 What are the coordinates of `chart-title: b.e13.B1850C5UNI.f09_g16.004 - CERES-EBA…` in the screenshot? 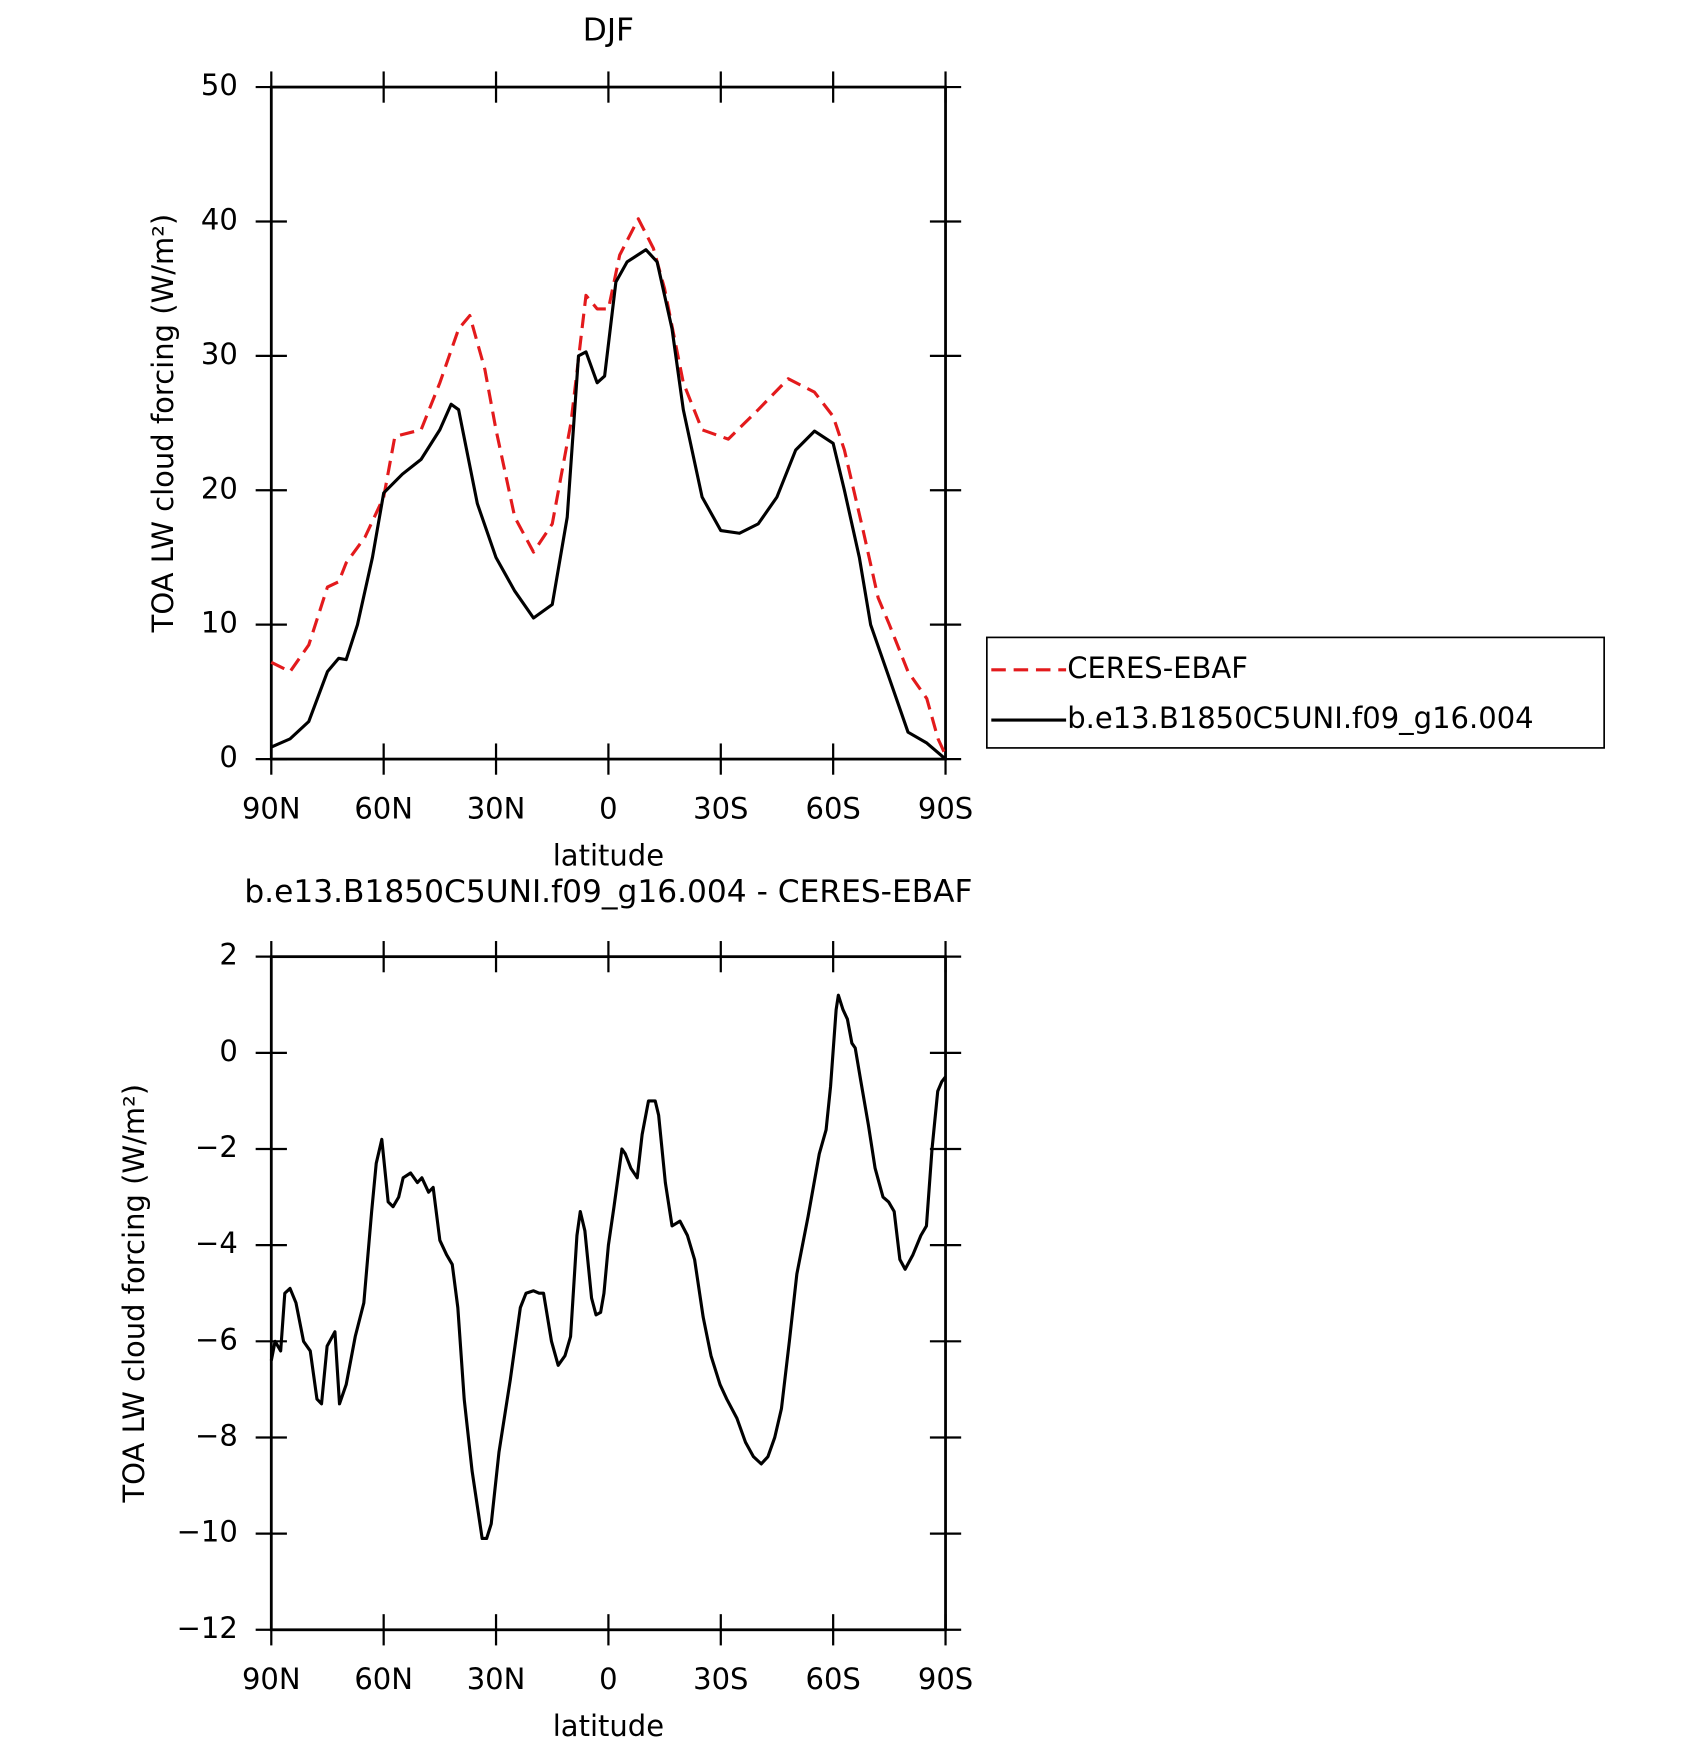 It's located at (608, 892).